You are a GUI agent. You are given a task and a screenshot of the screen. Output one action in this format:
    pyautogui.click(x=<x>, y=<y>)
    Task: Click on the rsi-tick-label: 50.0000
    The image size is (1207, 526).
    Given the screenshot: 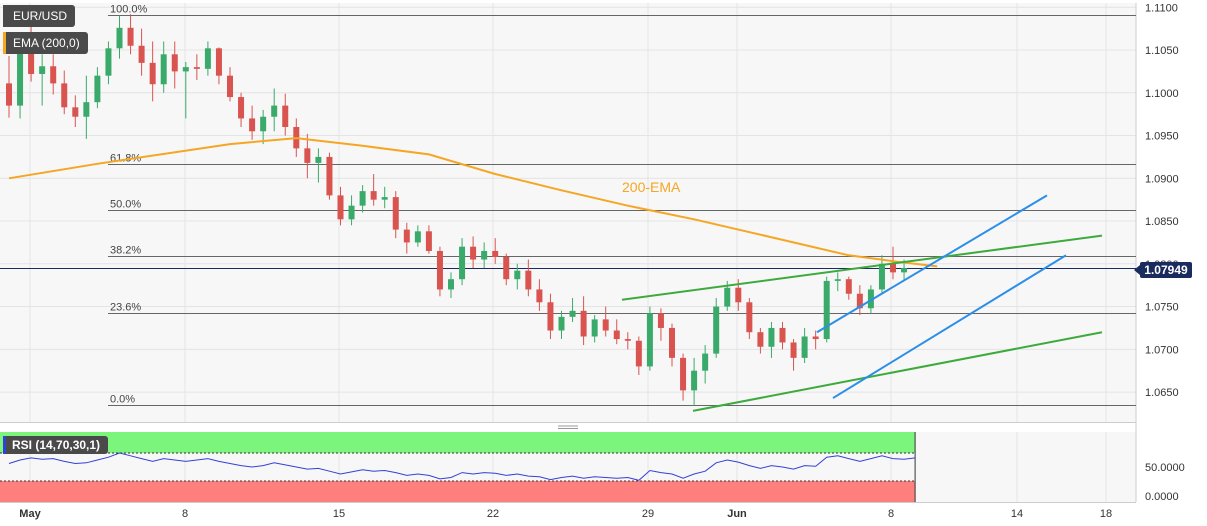 What is the action you would take?
    pyautogui.click(x=1165, y=468)
    